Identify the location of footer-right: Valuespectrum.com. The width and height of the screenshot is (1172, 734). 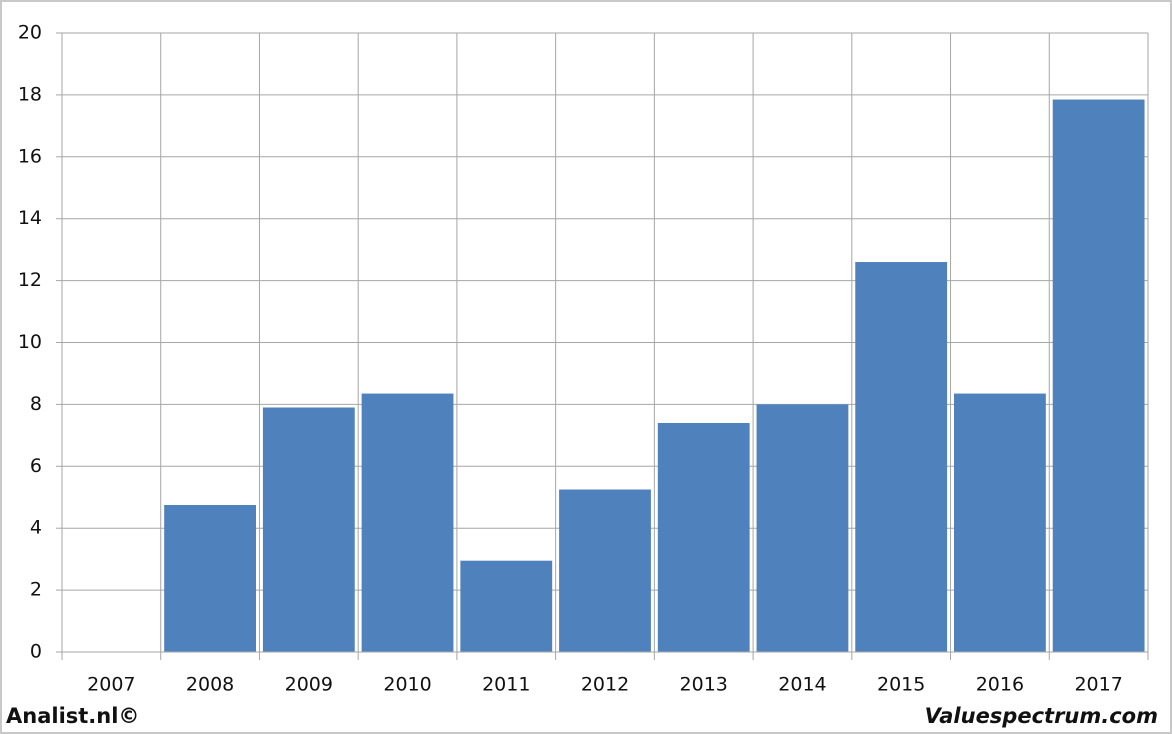
(1041, 716).